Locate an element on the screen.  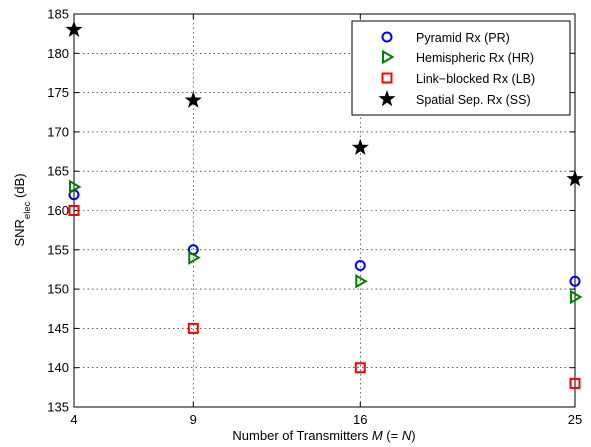
x-tick-label: 9 is located at coordinates (193, 419).